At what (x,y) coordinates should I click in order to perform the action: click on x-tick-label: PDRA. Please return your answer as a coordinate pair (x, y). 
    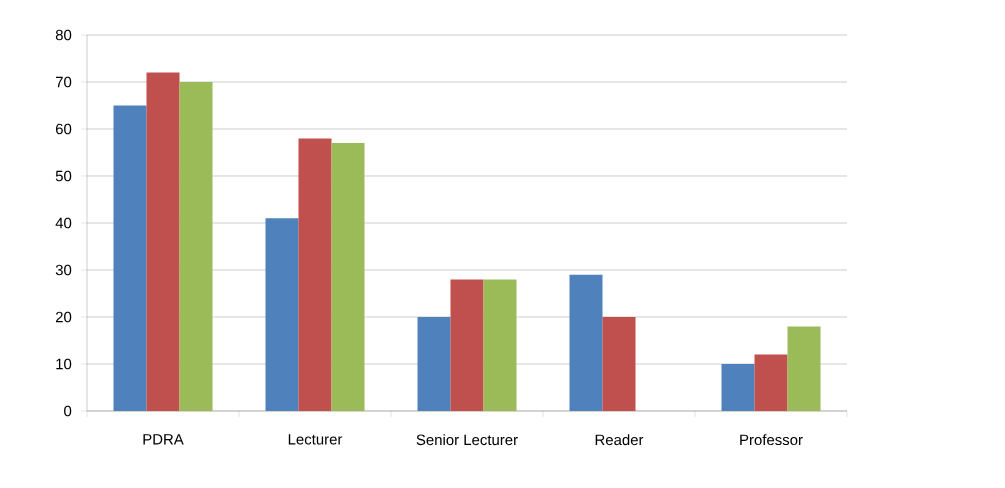
    Looking at the image, I should click on (163, 439).